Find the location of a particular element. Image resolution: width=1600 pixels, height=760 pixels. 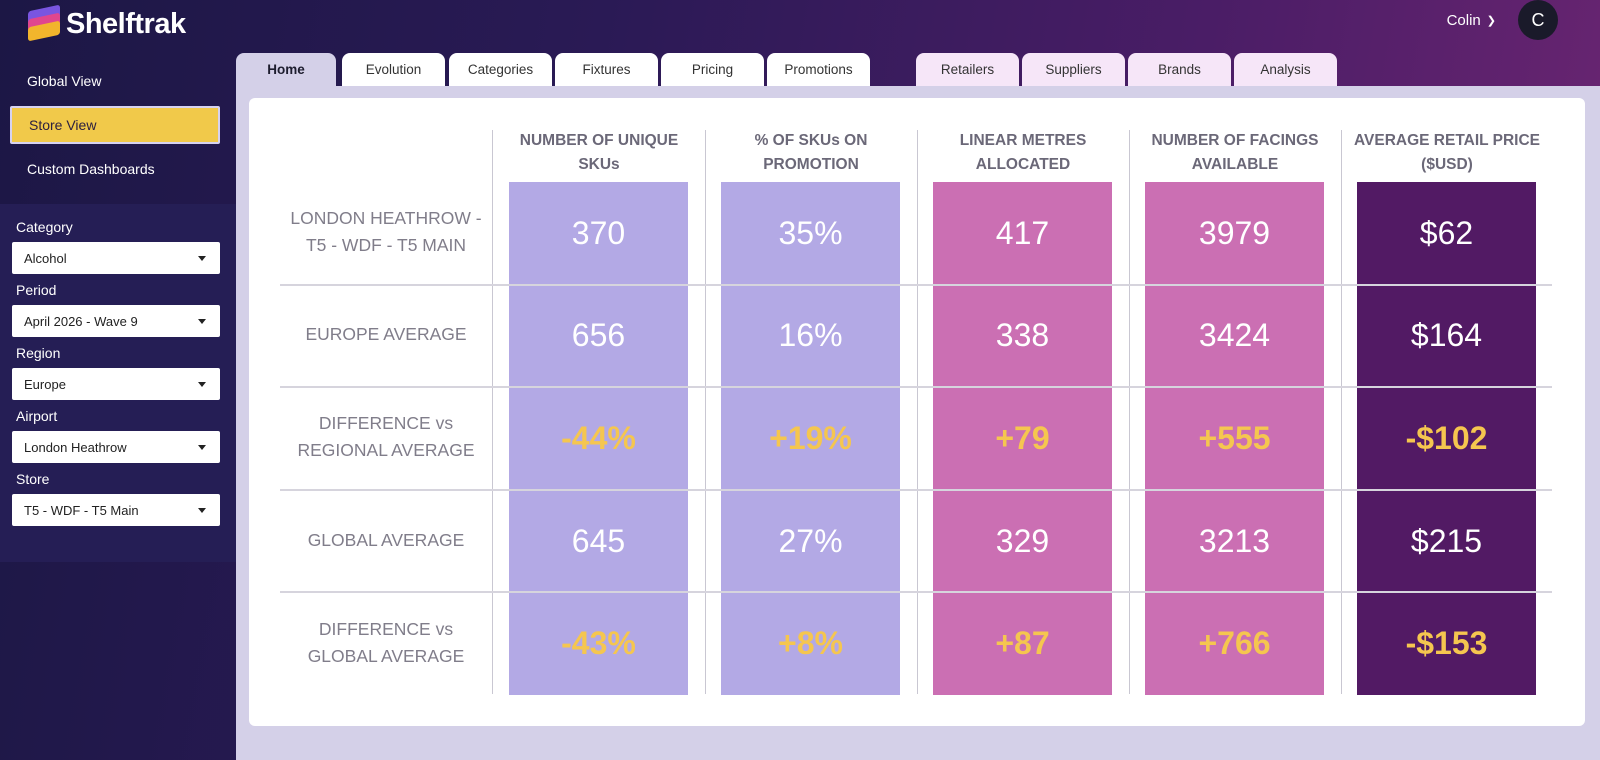

filter-label-store: Store is located at coordinates (33, 479).